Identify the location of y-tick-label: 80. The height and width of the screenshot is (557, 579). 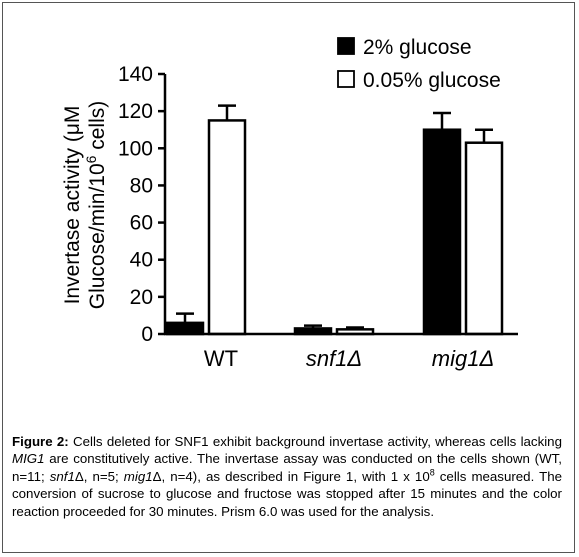
(141, 185).